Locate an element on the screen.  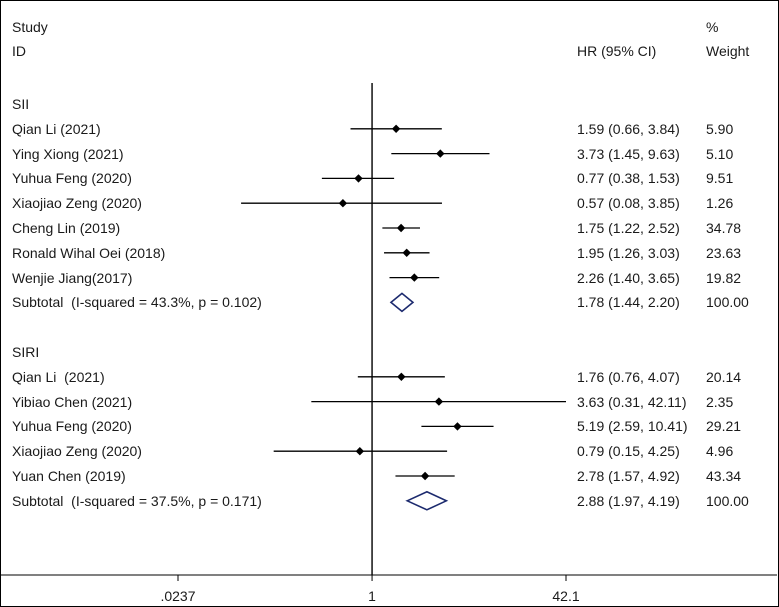
x-tick-label: 42.1 is located at coordinates (565, 596).